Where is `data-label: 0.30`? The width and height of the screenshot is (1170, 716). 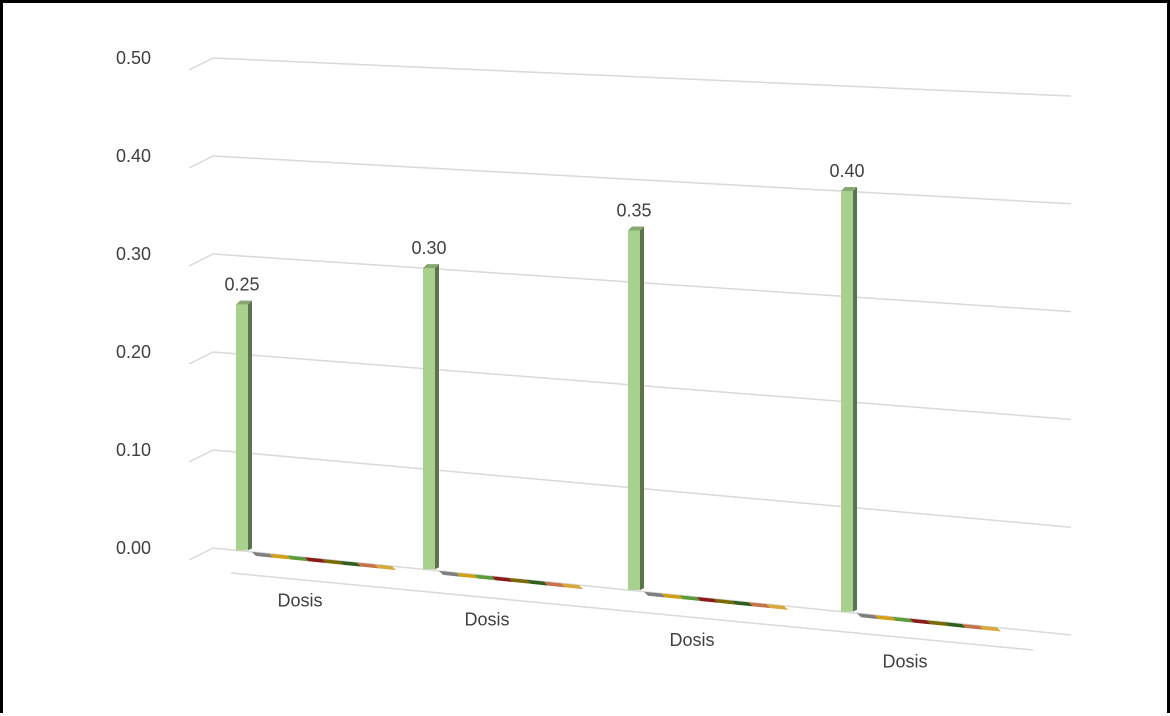 data-label: 0.30 is located at coordinates (428, 248).